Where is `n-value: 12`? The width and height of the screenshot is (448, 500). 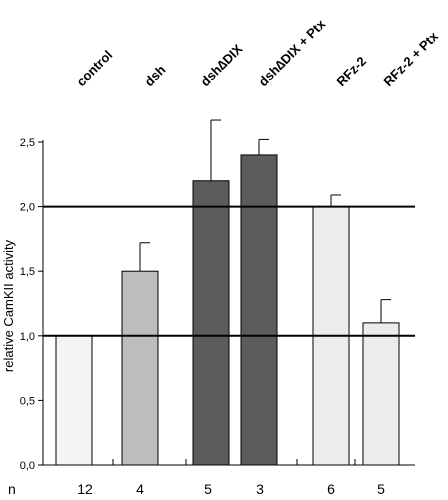 n-value: 12 is located at coordinates (85, 489).